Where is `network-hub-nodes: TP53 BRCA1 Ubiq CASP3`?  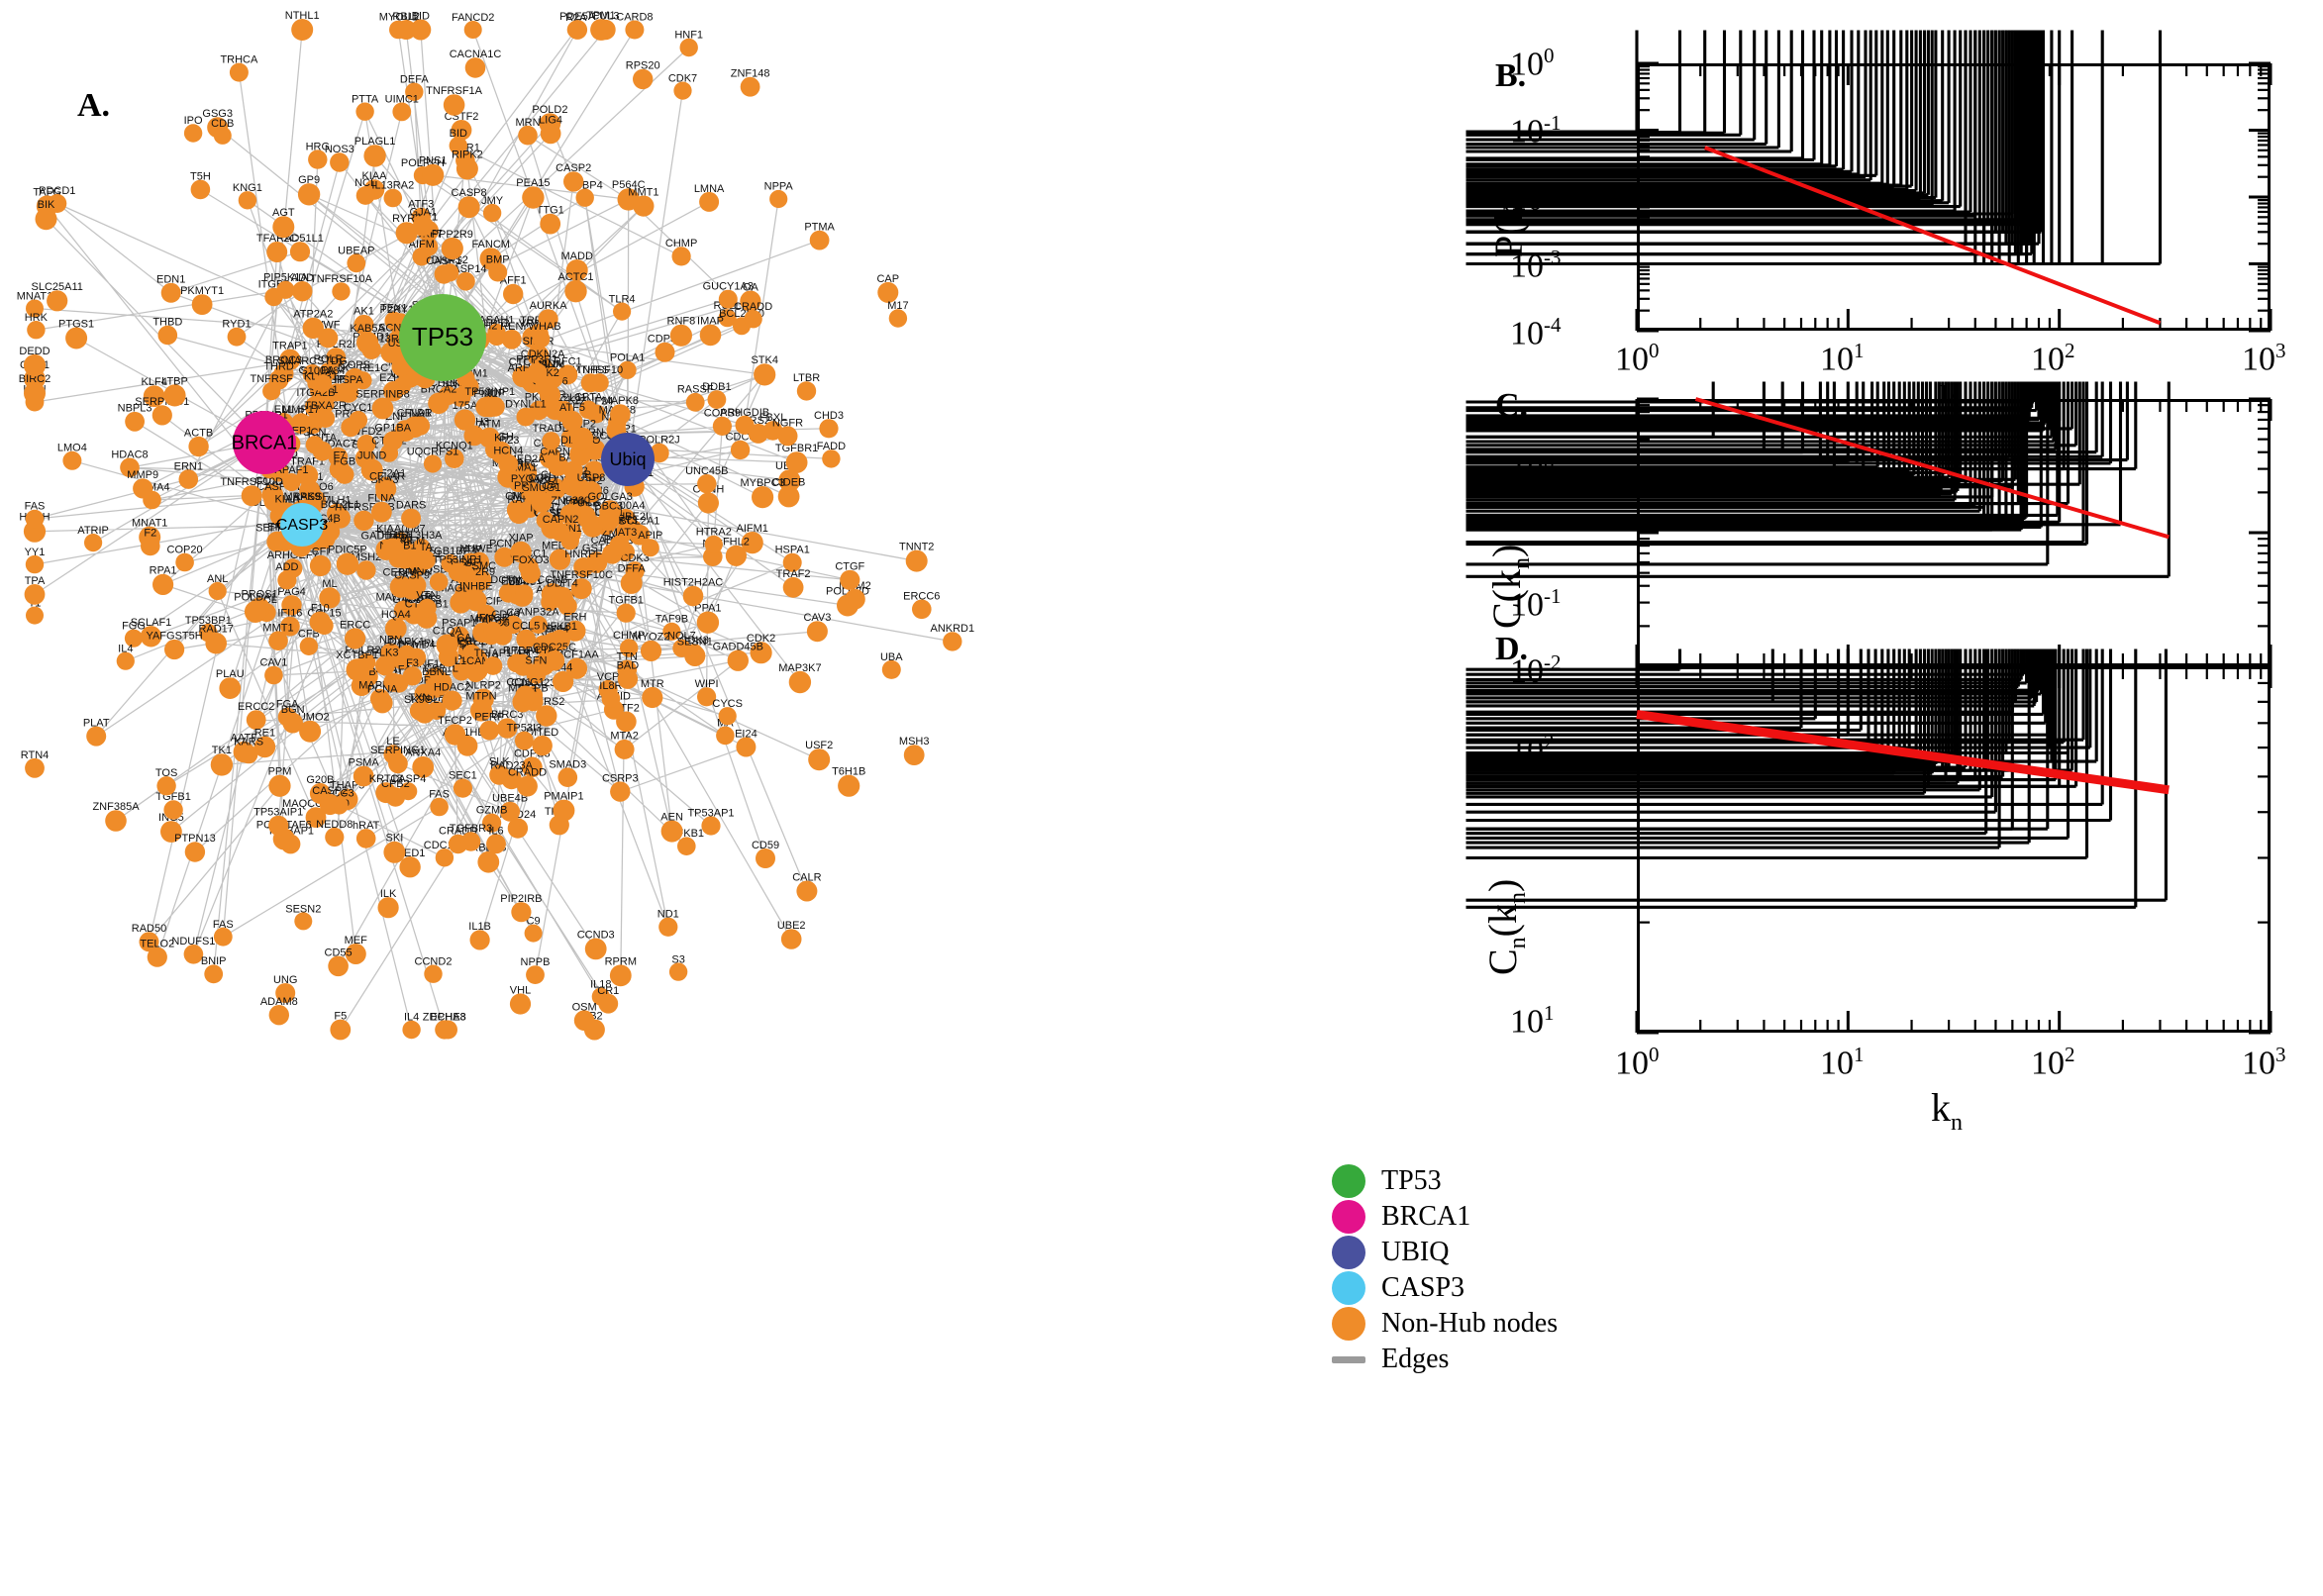
network-hub-nodes: TP53 BRCA1 Ubiq CASP3 is located at coordinates (443, 420).